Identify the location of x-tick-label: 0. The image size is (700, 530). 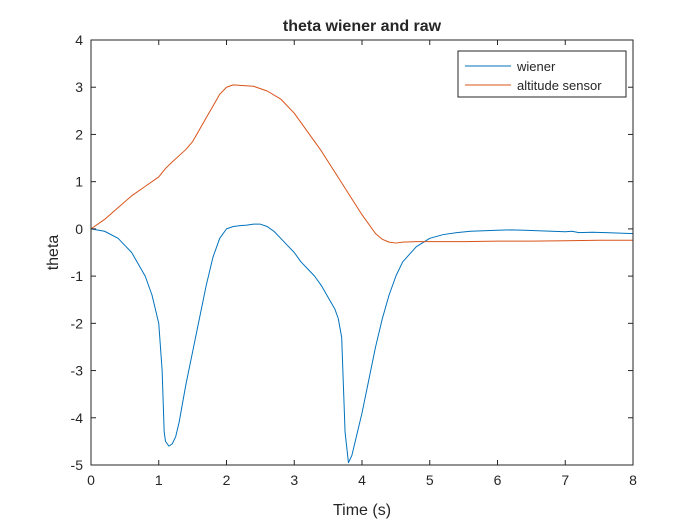
(91, 480).